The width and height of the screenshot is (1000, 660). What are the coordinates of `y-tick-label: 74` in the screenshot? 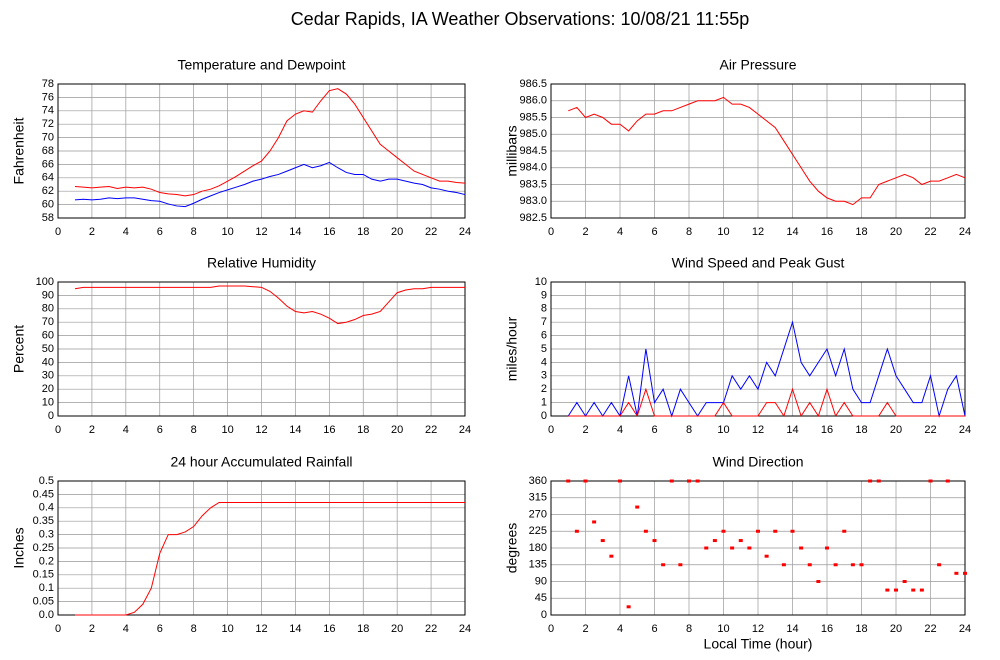 It's located at (48, 111).